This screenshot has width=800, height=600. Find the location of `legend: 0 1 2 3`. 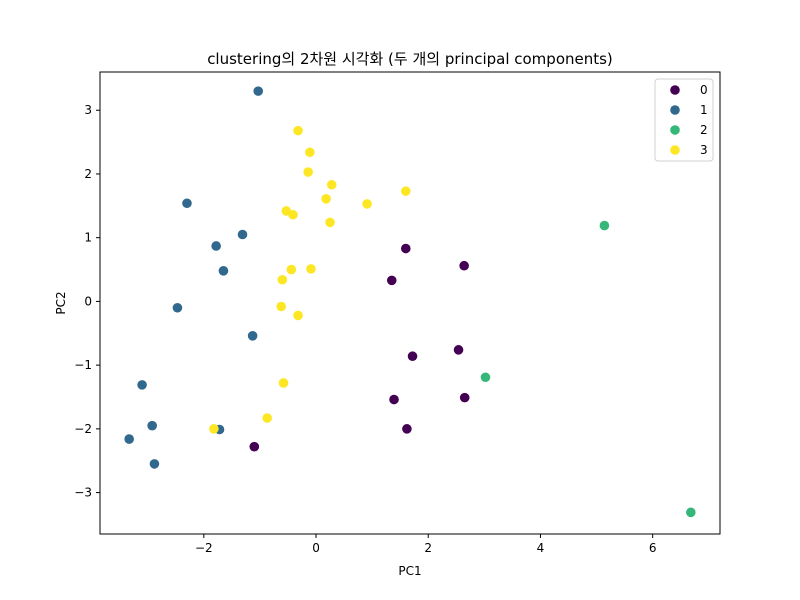

legend: 0 1 2 3 is located at coordinates (684, 120).